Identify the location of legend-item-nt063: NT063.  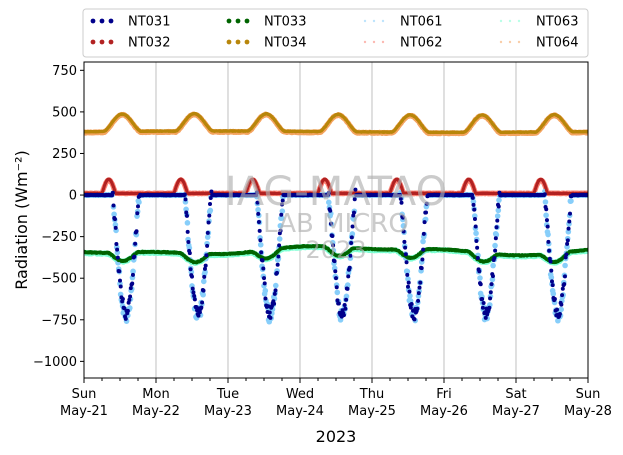
(538, 22).